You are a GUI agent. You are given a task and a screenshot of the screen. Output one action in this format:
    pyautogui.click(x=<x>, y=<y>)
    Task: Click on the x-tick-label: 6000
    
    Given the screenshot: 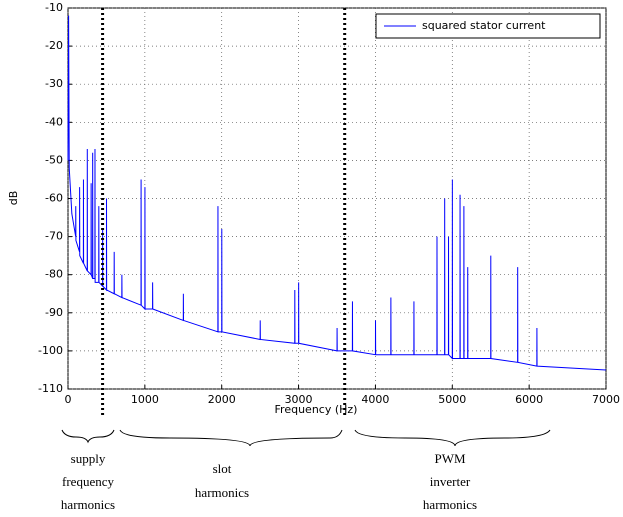 What is the action you would take?
    pyautogui.click(x=529, y=399)
    